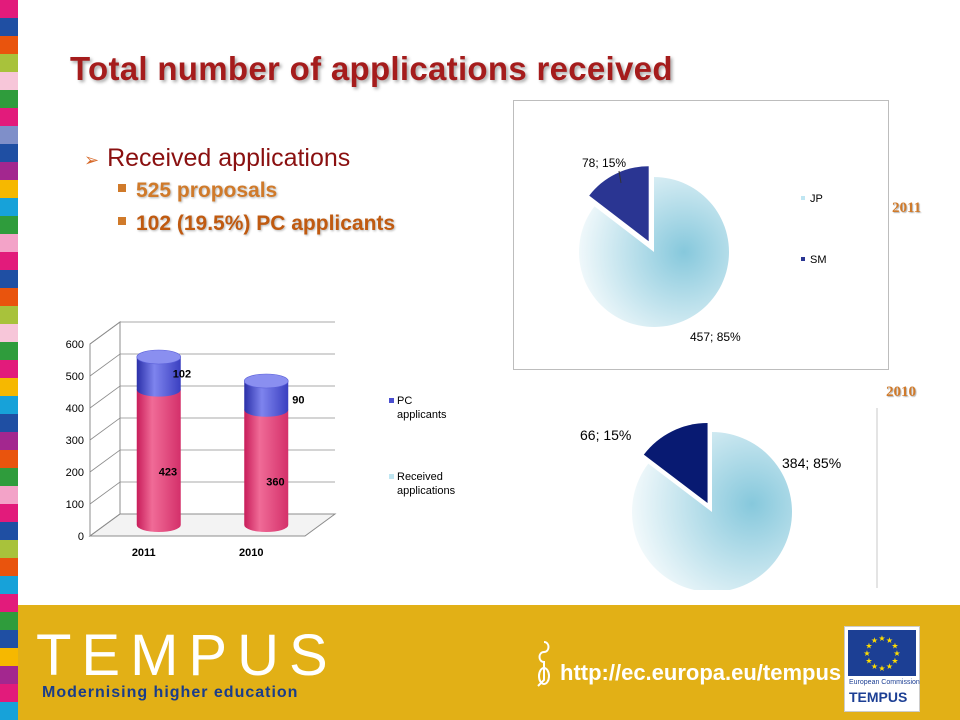 The height and width of the screenshot is (720, 960). I want to click on bar-pc-top, so click(159, 357).